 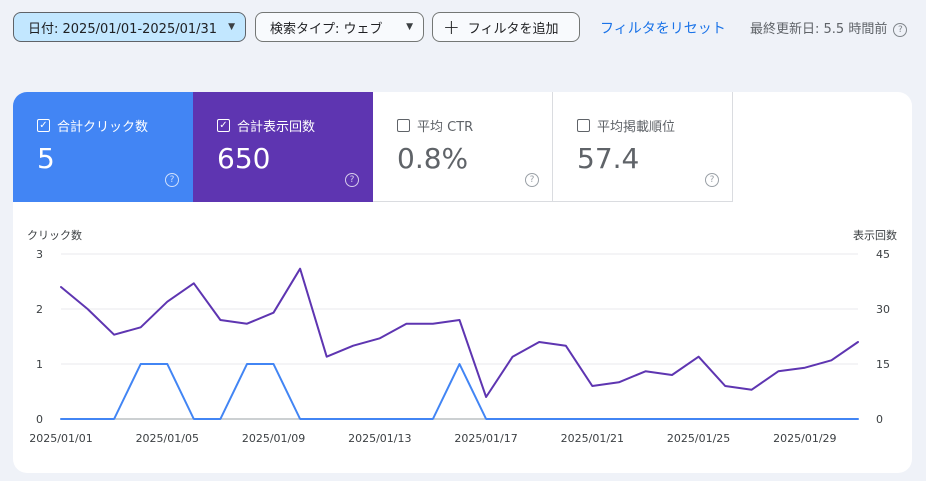 I want to click on right-tick-label: 30, so click(x=883, y=309).